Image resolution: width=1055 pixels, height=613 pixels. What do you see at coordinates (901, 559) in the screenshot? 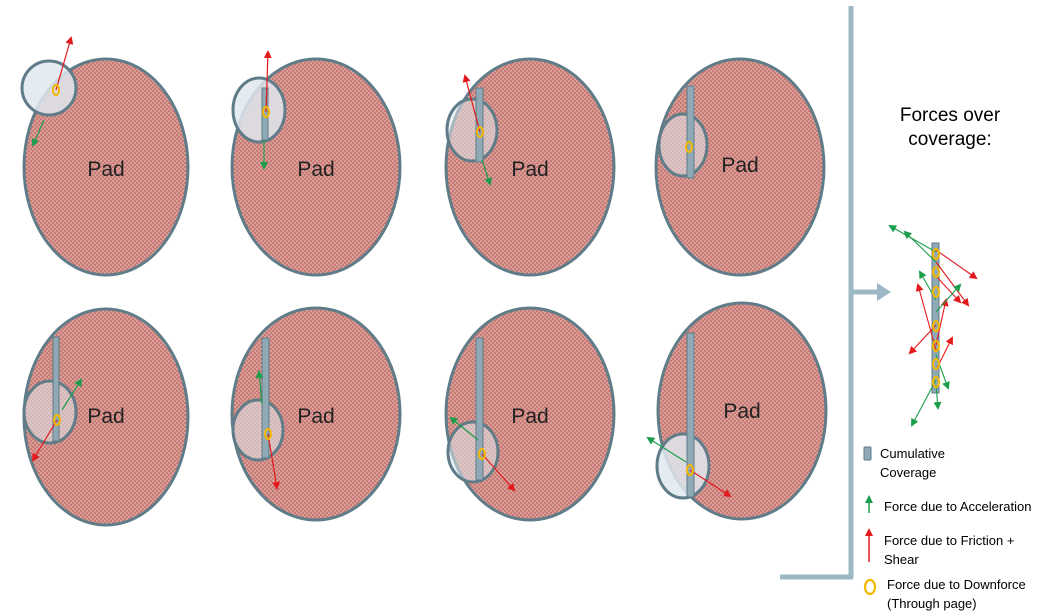
I see `legend-friction-line2: Shear` at bounding box center [901, 559].